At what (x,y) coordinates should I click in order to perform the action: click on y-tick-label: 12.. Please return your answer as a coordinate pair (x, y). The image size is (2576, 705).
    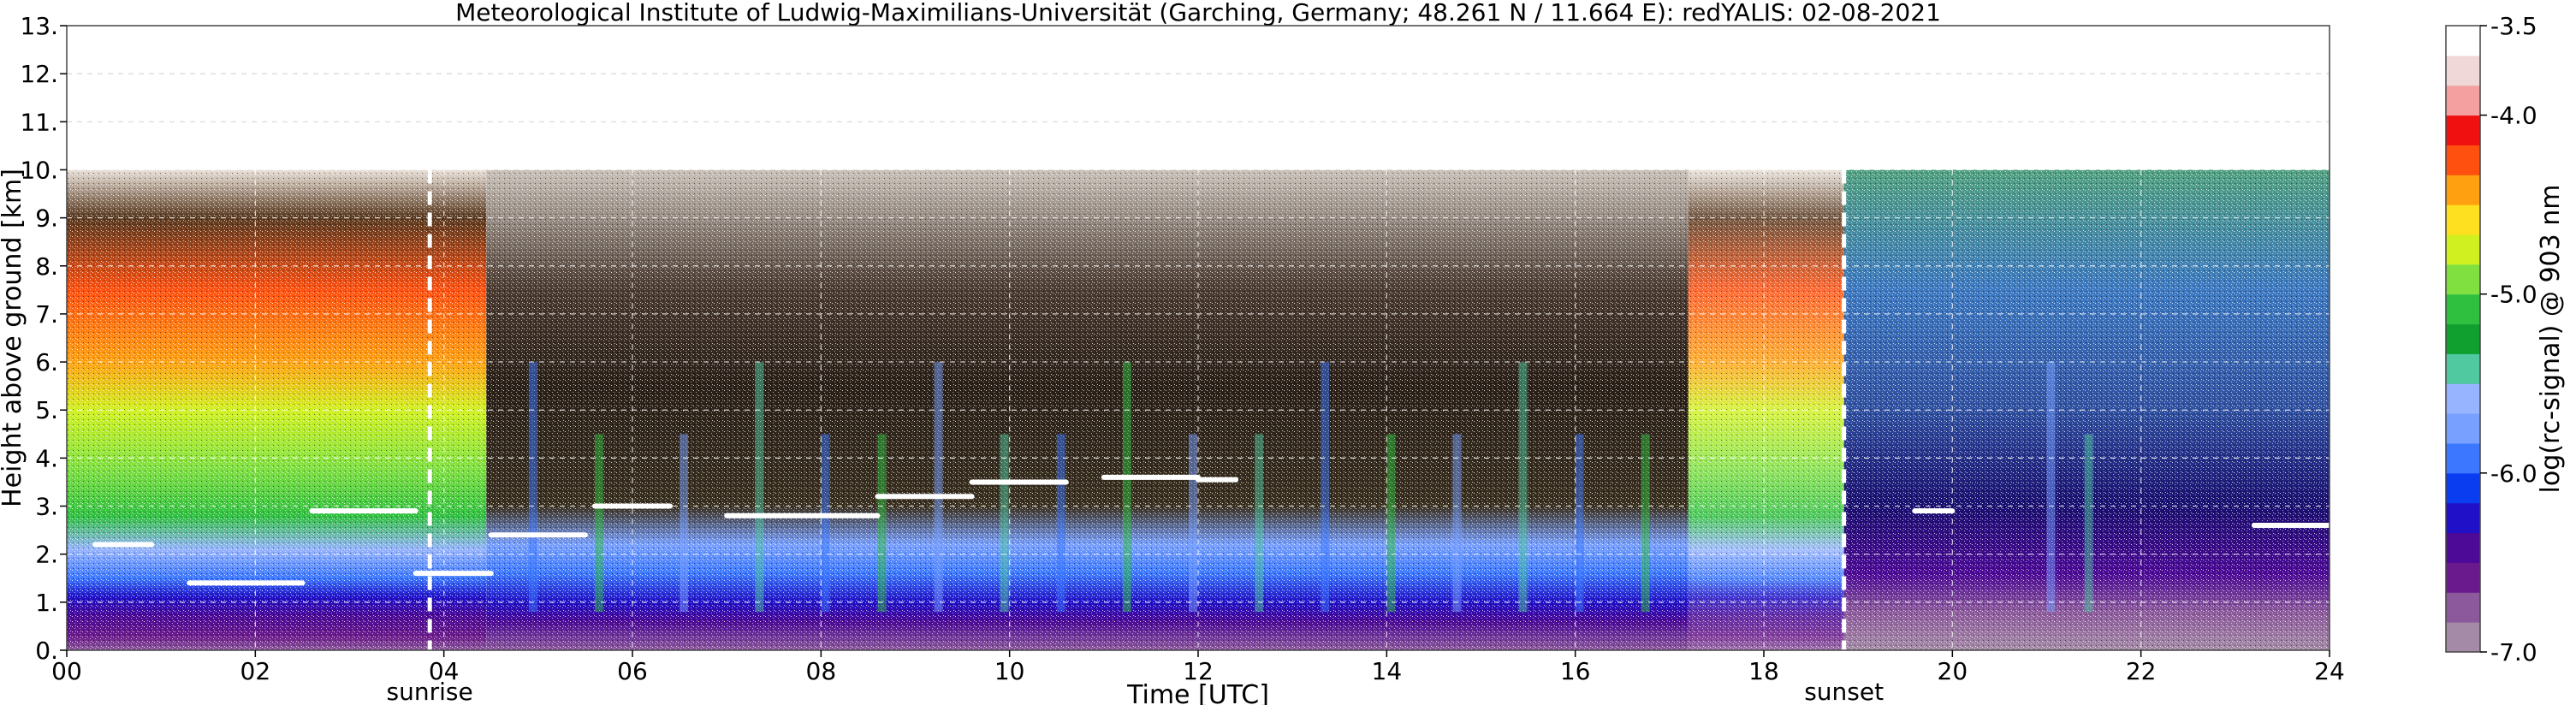
    Looking at the image, I should click on (39, 74).